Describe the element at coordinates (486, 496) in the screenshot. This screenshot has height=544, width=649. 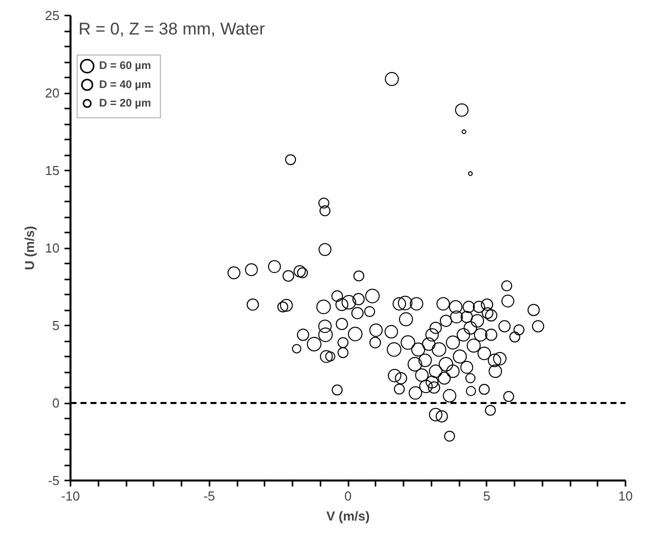
I see `x-tick-label: 5` at that location.